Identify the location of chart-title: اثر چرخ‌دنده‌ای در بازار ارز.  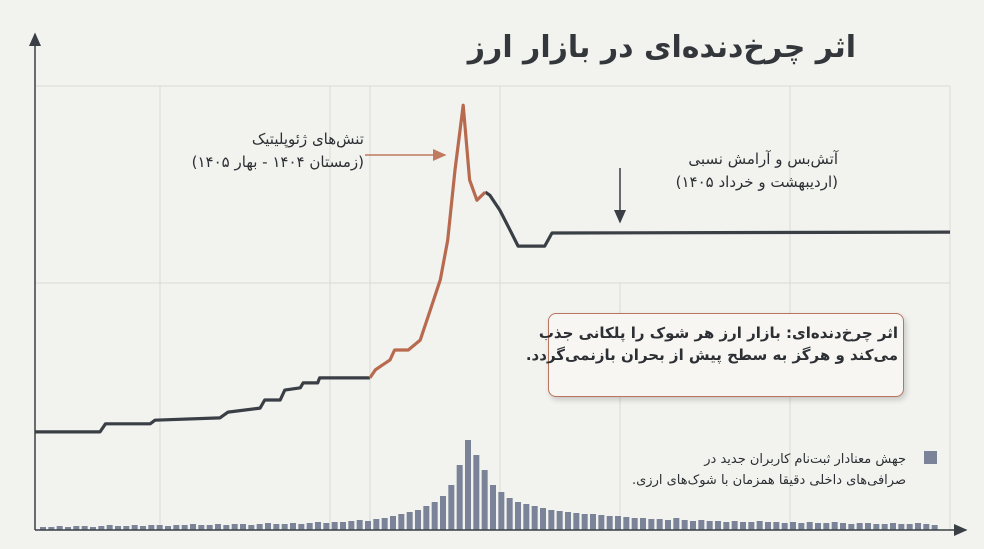
(661, 47).